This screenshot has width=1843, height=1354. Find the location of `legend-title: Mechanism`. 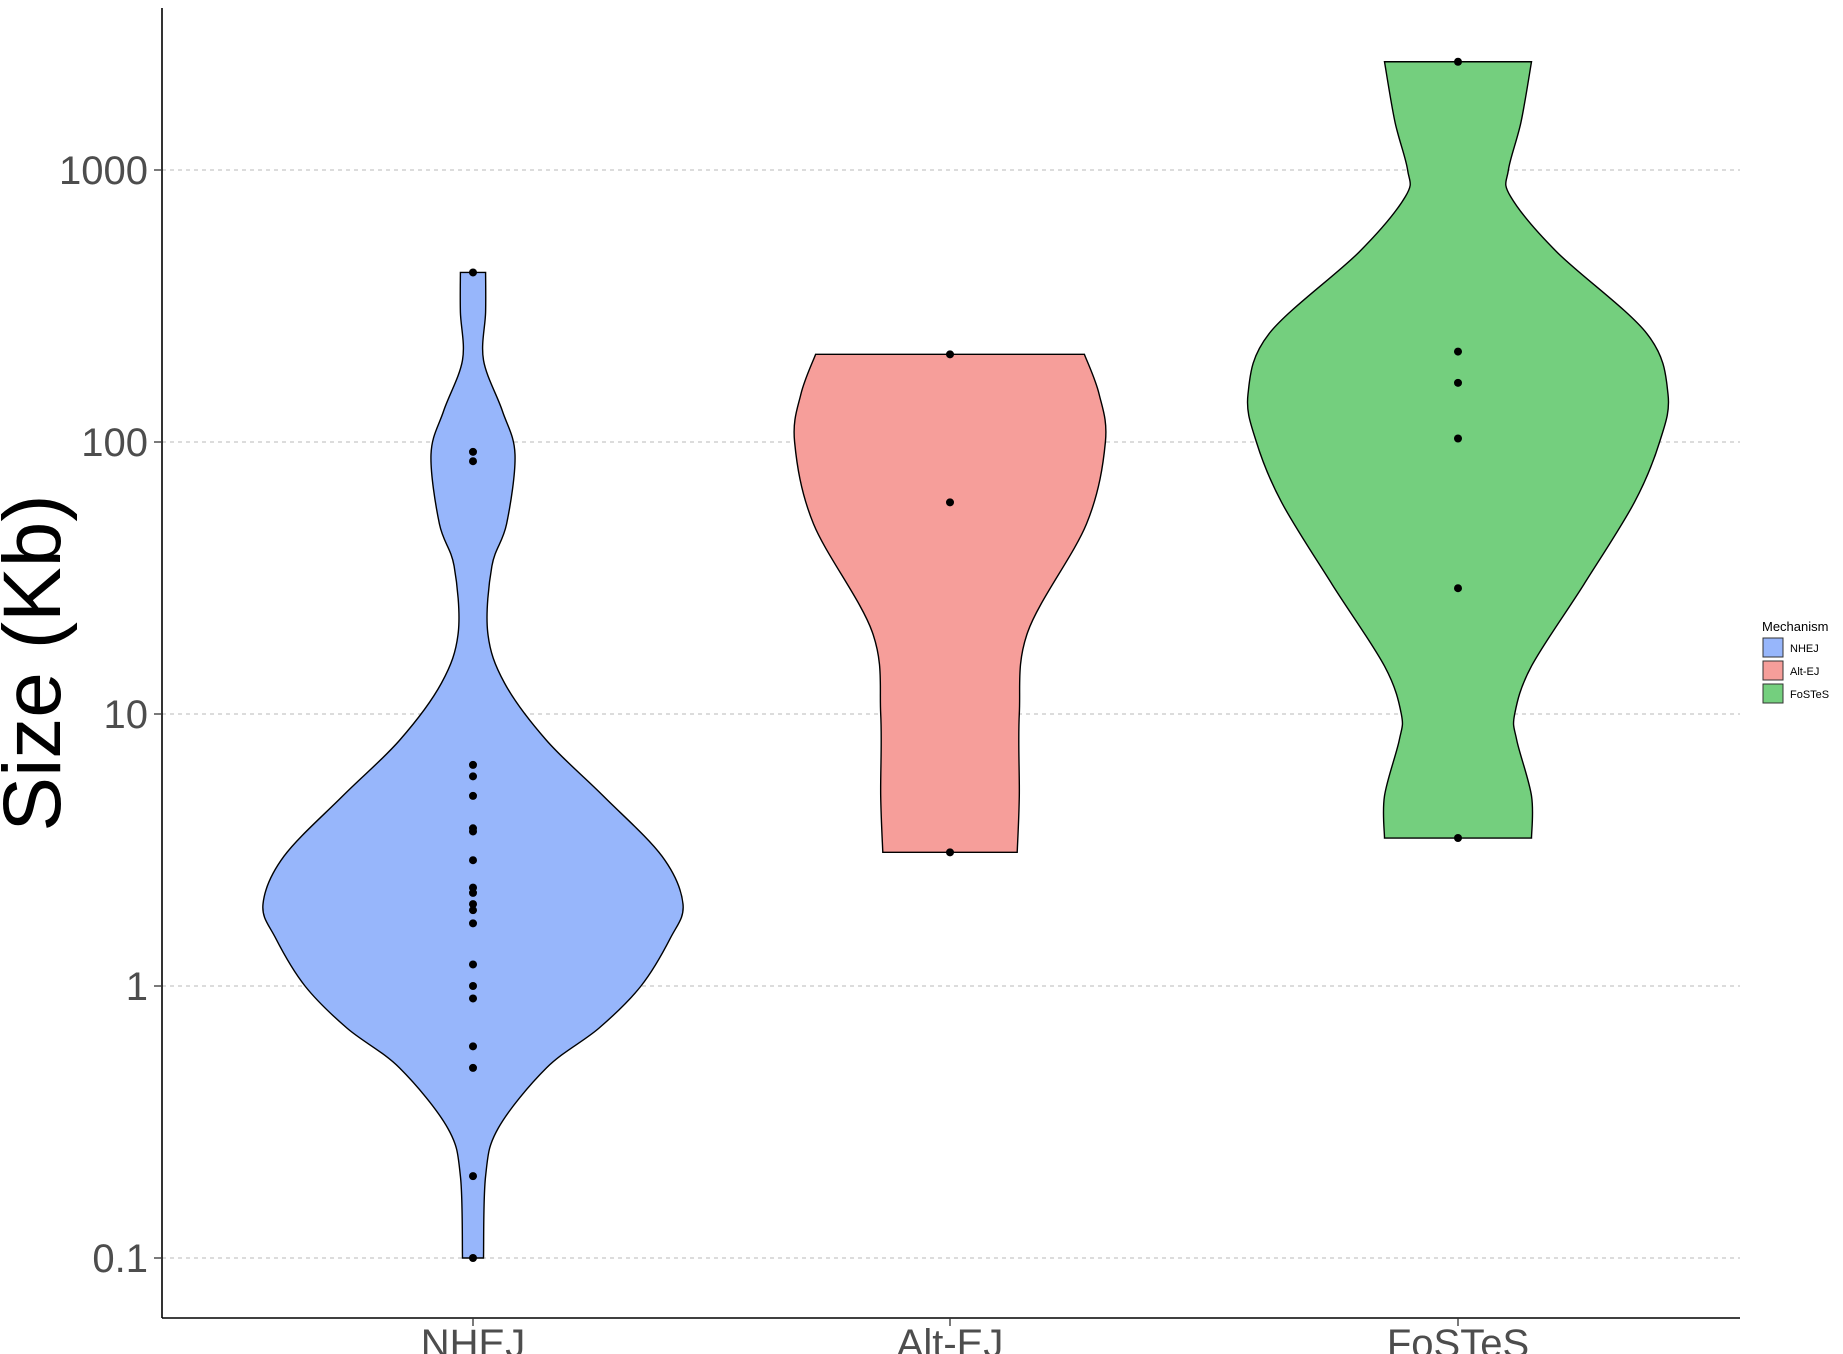

legend-title: Mechanism is located at coordinates (1795, 626).